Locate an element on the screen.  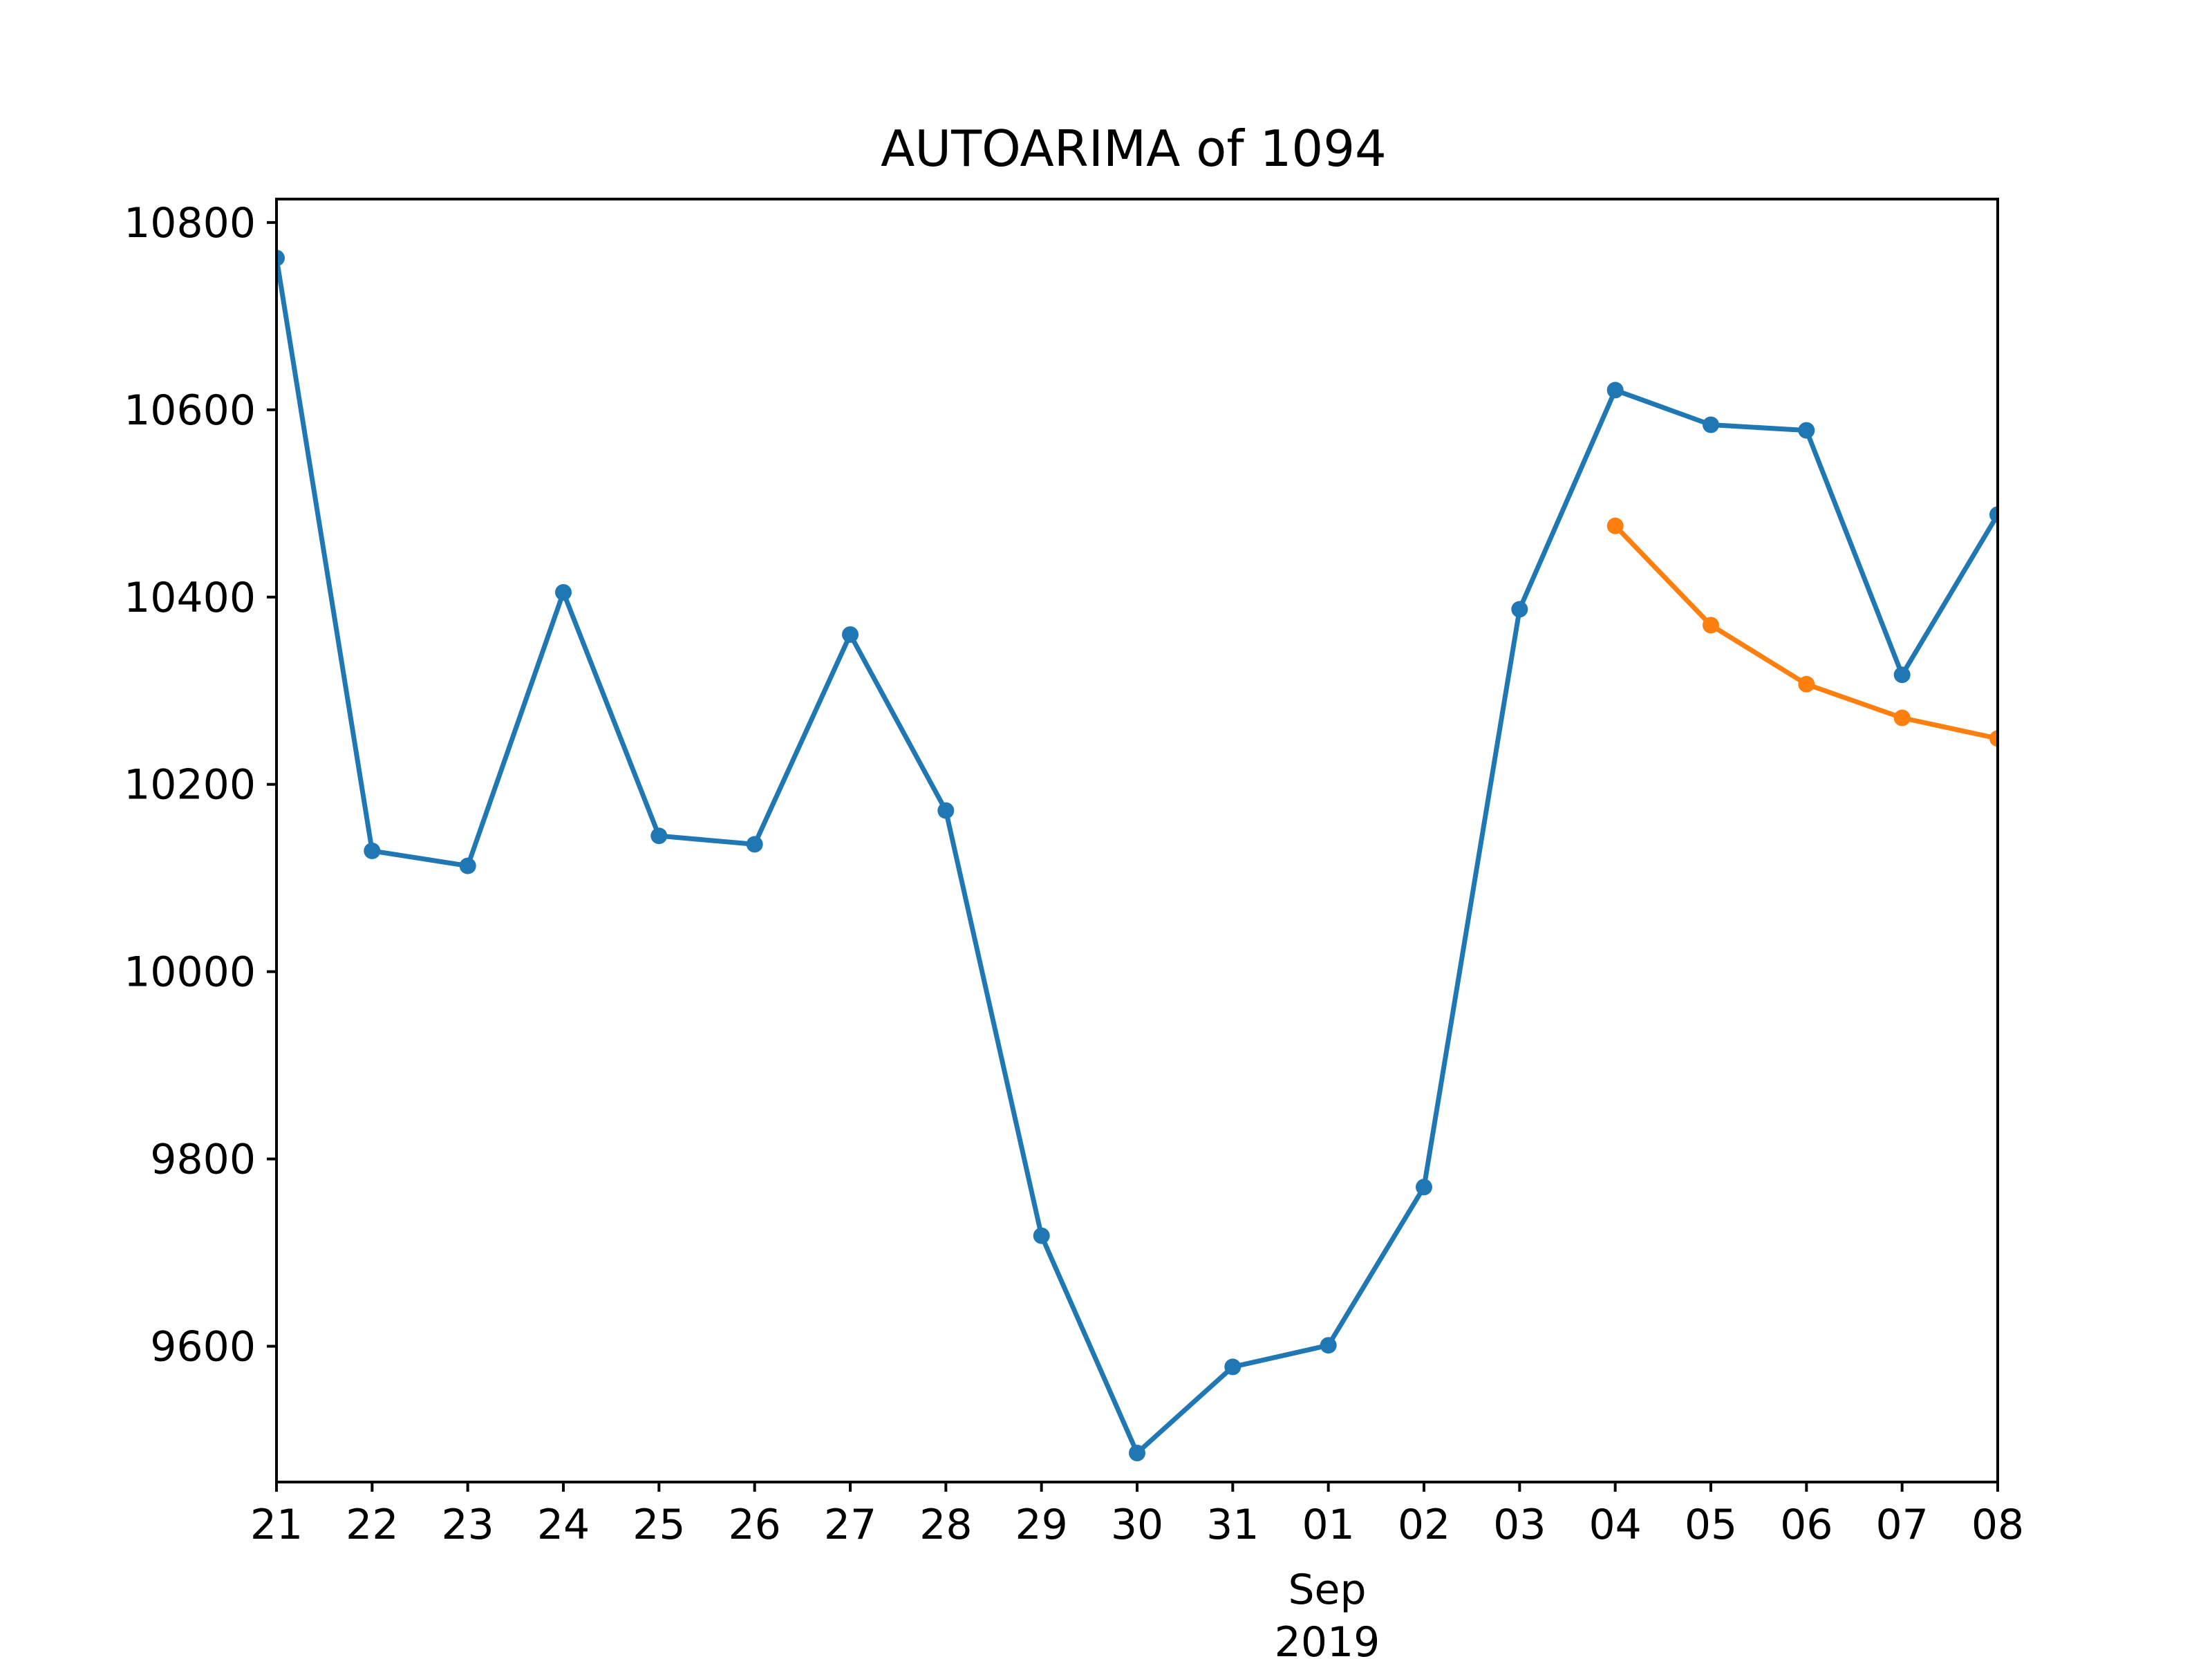
x-tick-label: 08 is located at coordinates (1998, 1525).